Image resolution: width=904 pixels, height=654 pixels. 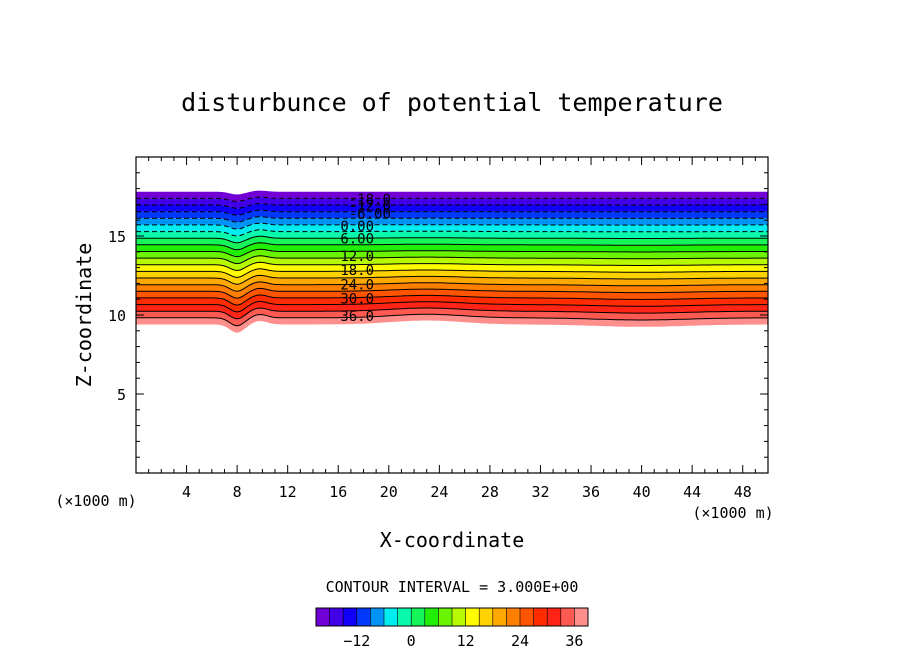 What do you see at coordinates (411, 641) in the screenshot?
I see `colorbar-tick-label: 0` at bounding box center [411, 641].